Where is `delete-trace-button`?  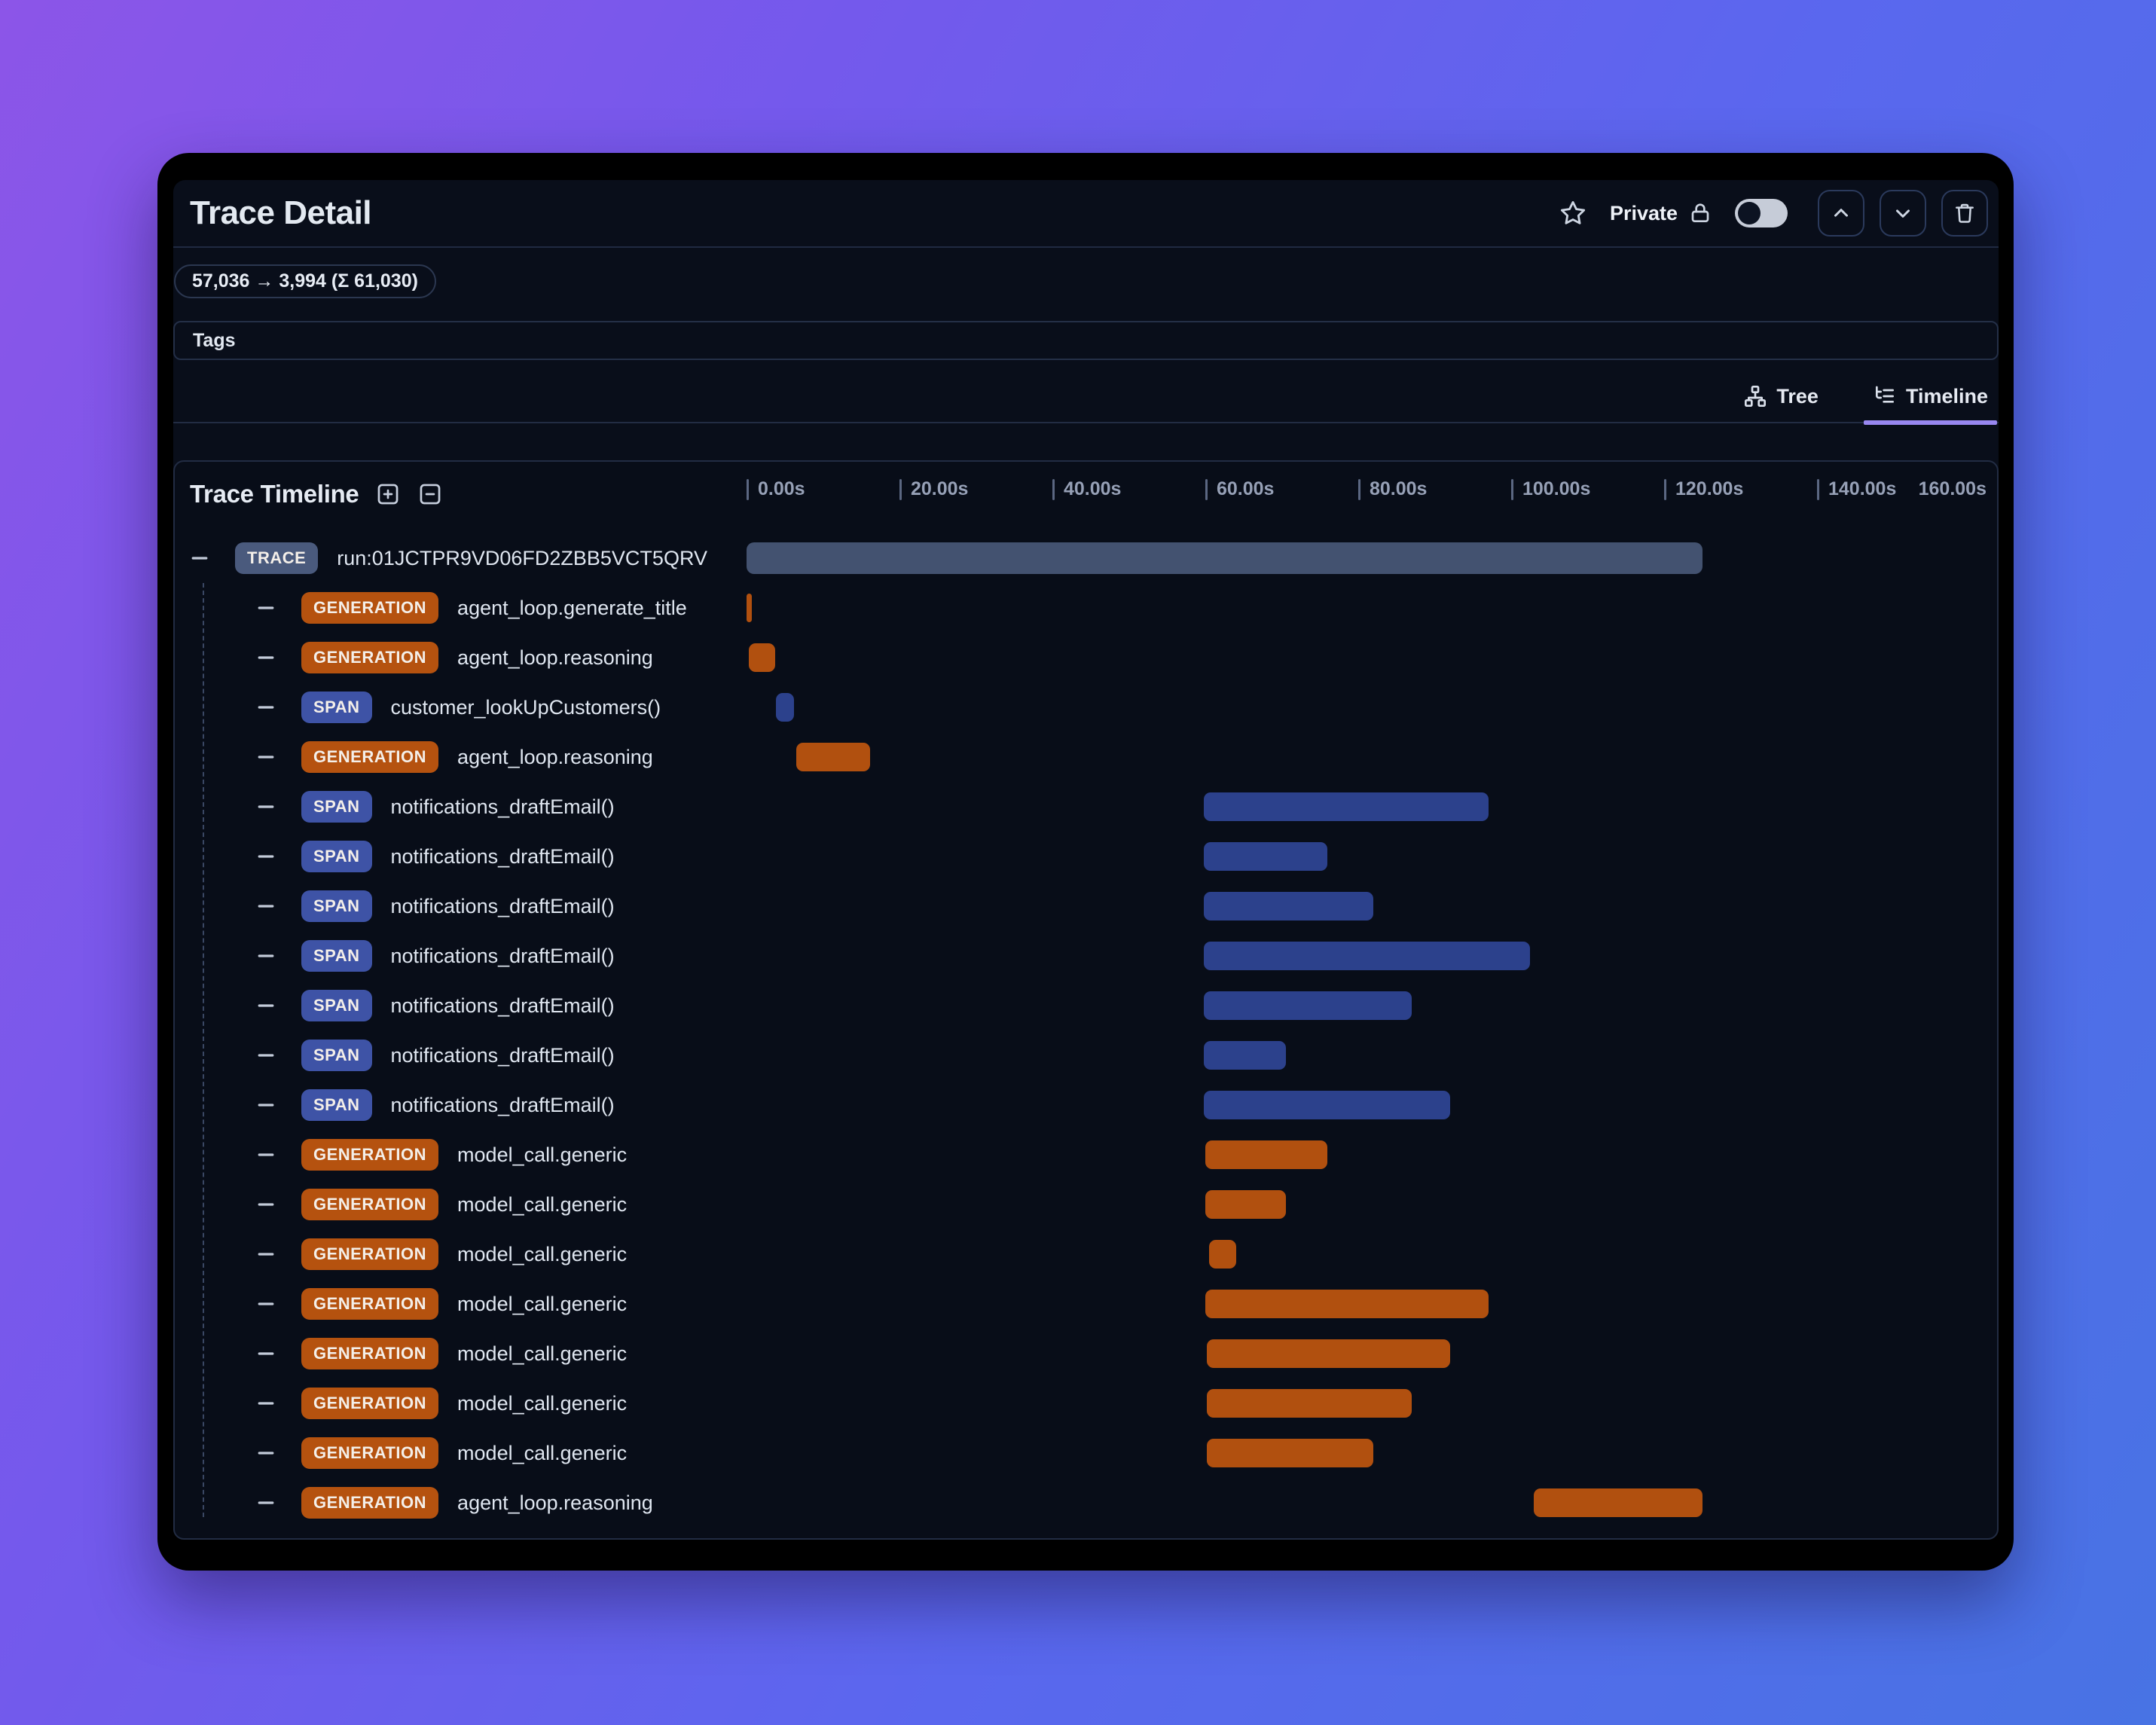
delete-trace-button is located at coordinates (1964, 214).